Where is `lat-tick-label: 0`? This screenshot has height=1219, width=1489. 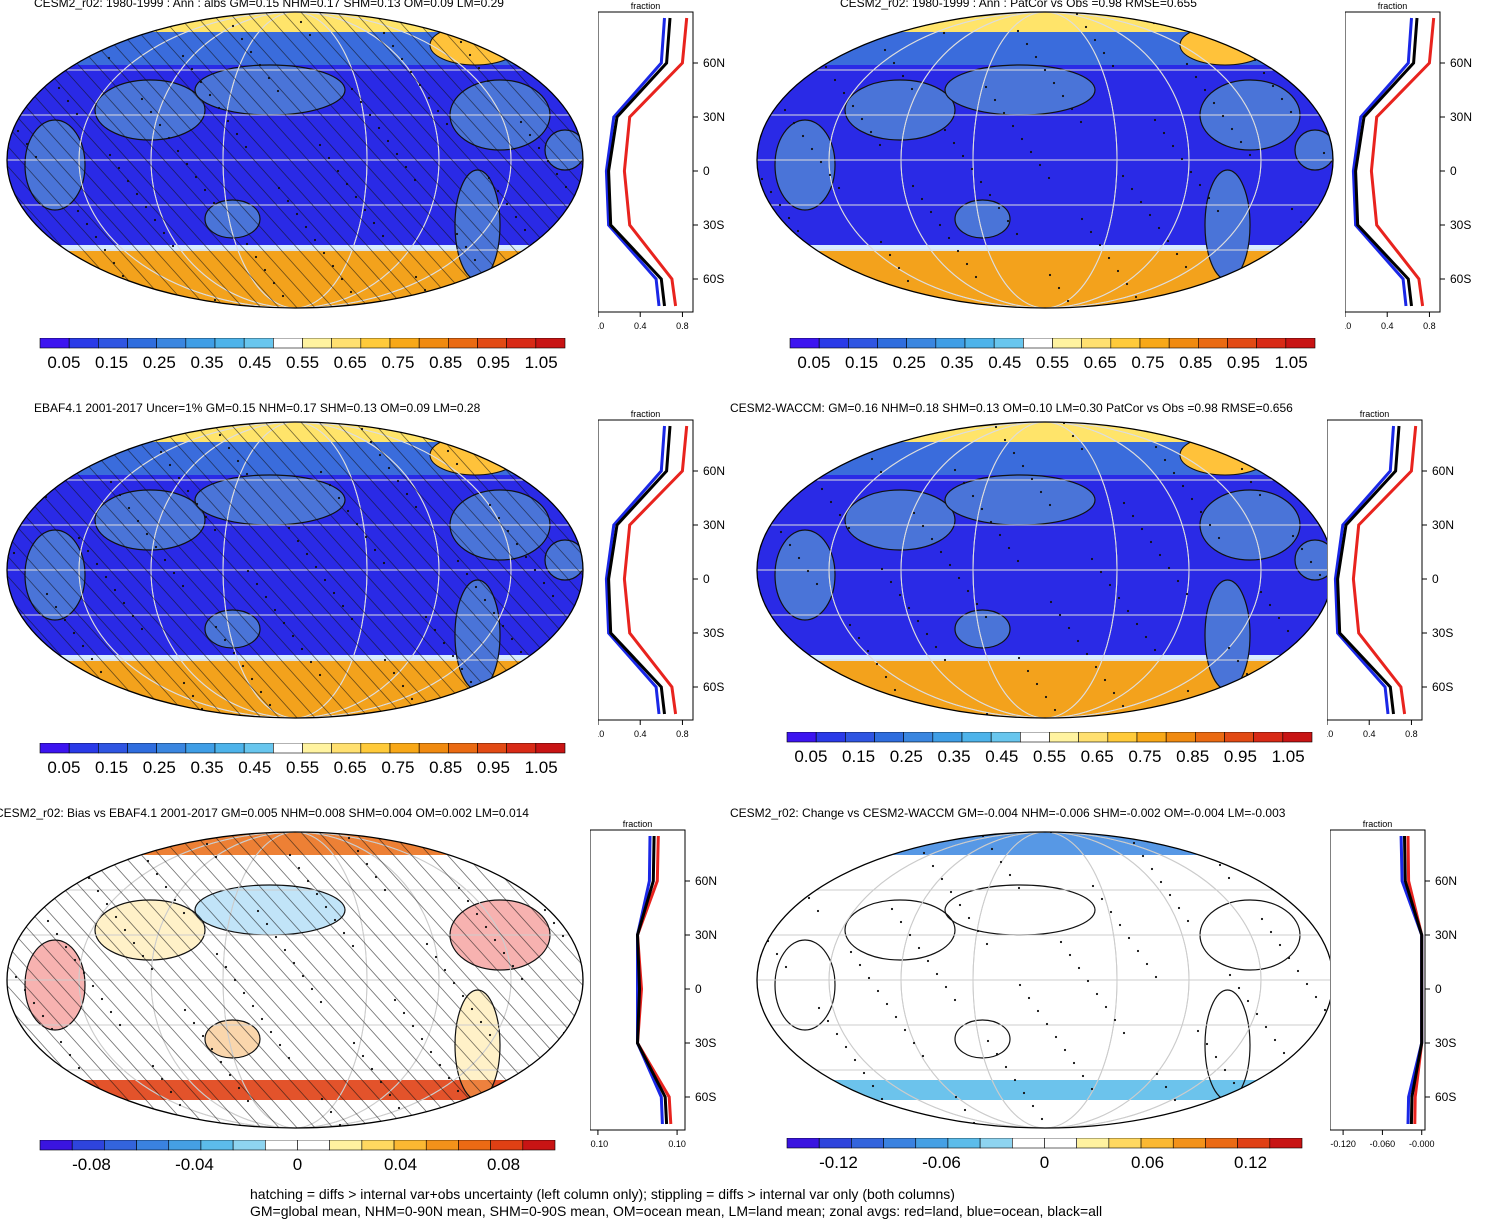 lat-tick-label: 0 is located at coordinates (706, 579).